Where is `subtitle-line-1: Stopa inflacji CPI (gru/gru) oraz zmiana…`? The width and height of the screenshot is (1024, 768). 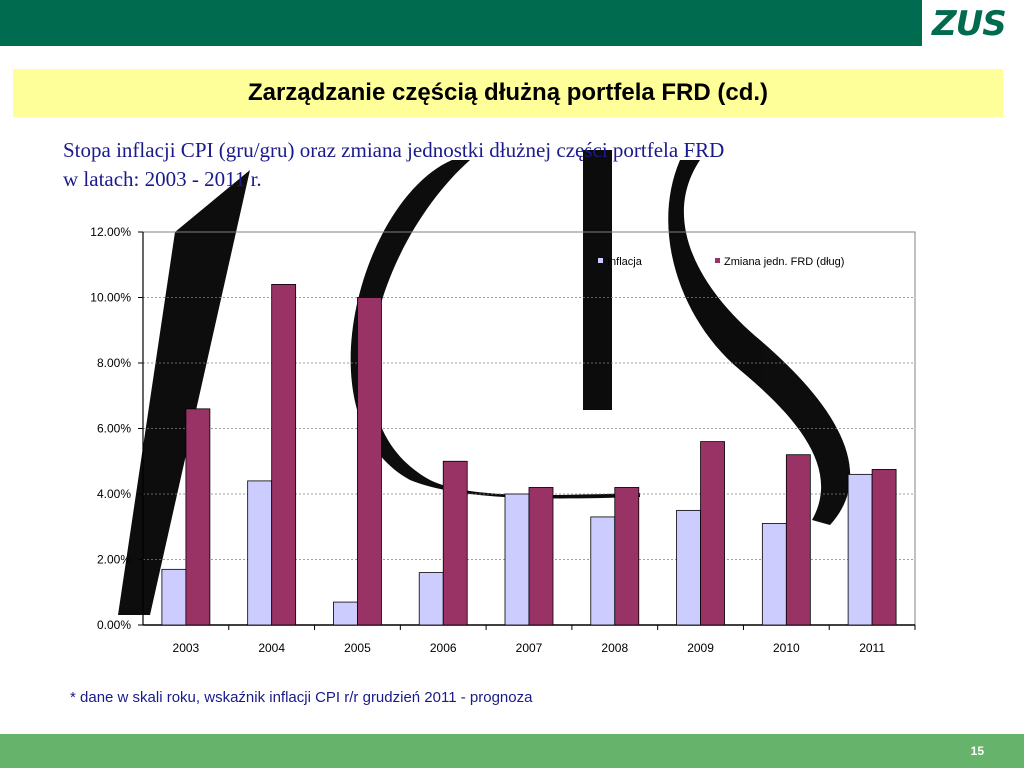
subtitle-line-1: Stopa inflacji CPI (gru/gru) oraz zmiana… is located at coordinates (394, 150).